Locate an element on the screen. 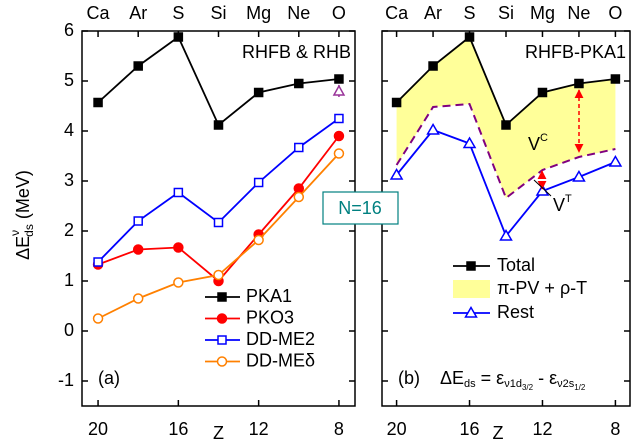  y-tick-label: 1 is located at coordinates (69, 280).